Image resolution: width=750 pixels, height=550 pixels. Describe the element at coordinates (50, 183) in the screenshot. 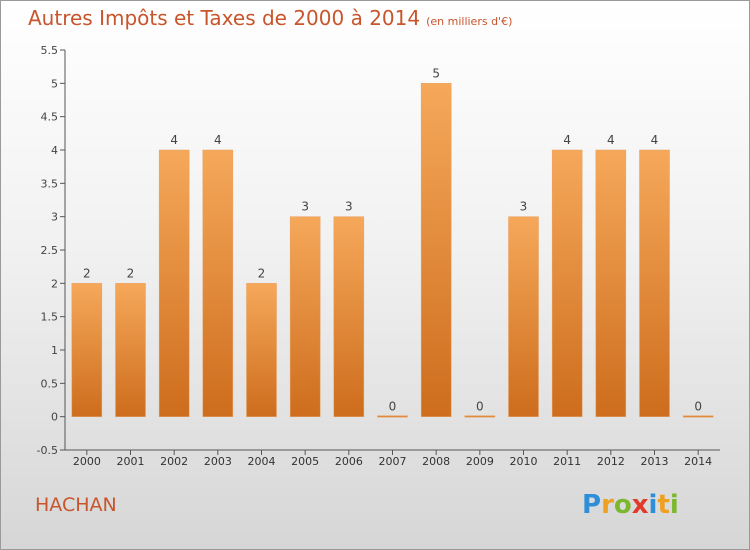

I see `y-tick-label: 3.5` at that location.